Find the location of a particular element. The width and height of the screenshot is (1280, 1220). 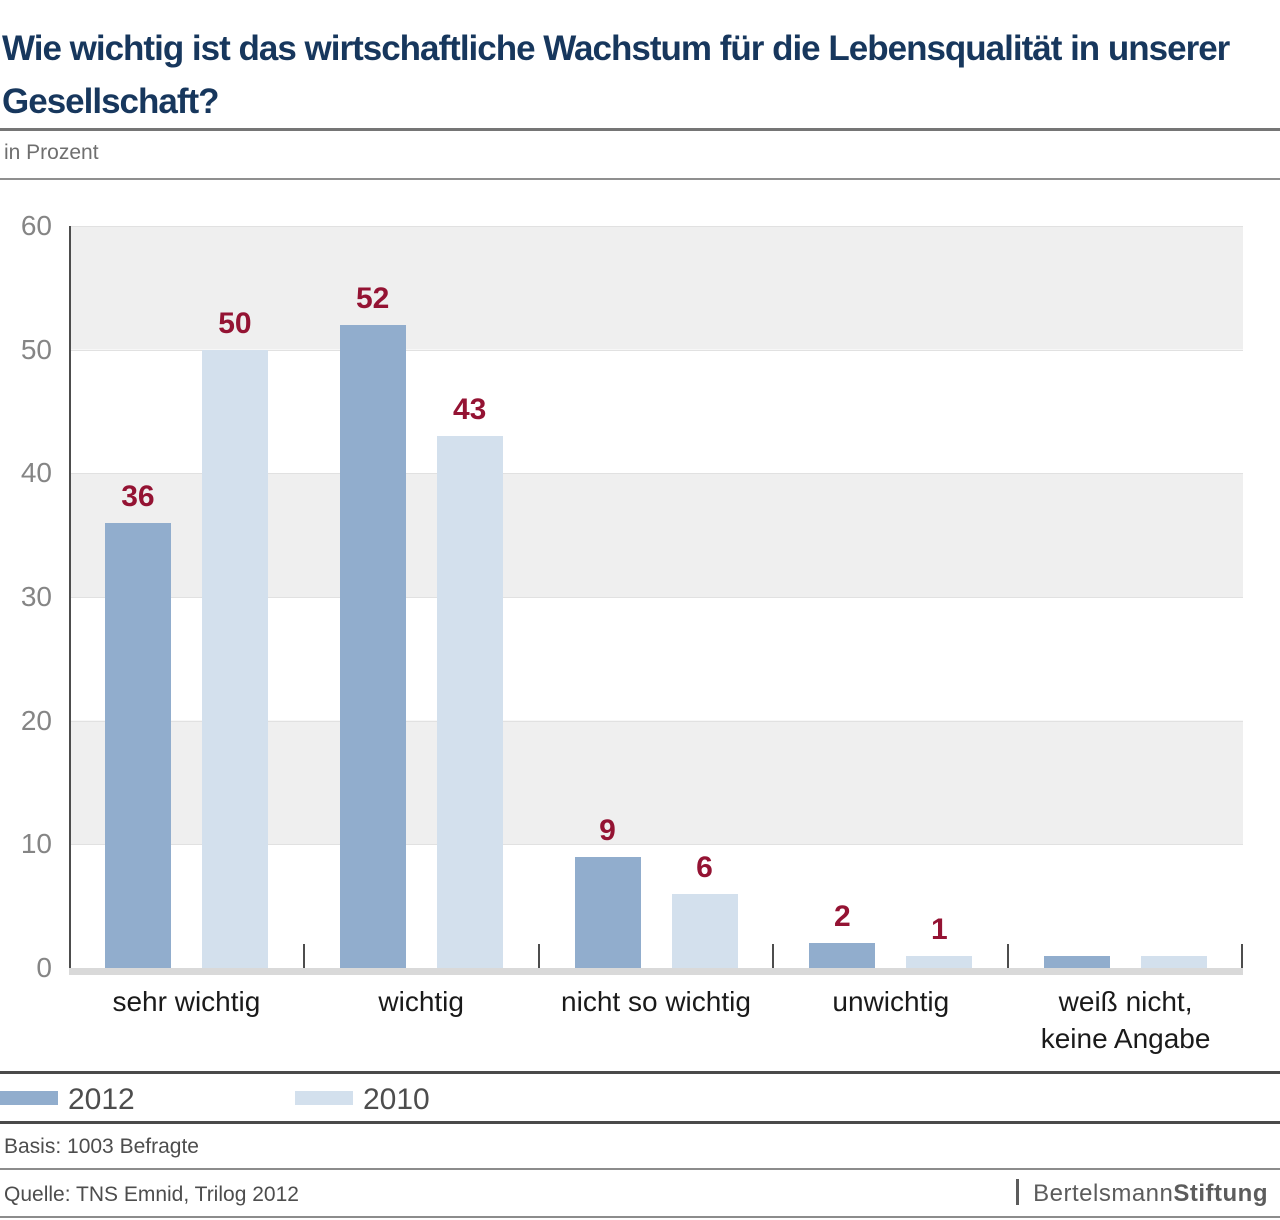

unit-label: in Prozent is located at coordinates (51, 152).